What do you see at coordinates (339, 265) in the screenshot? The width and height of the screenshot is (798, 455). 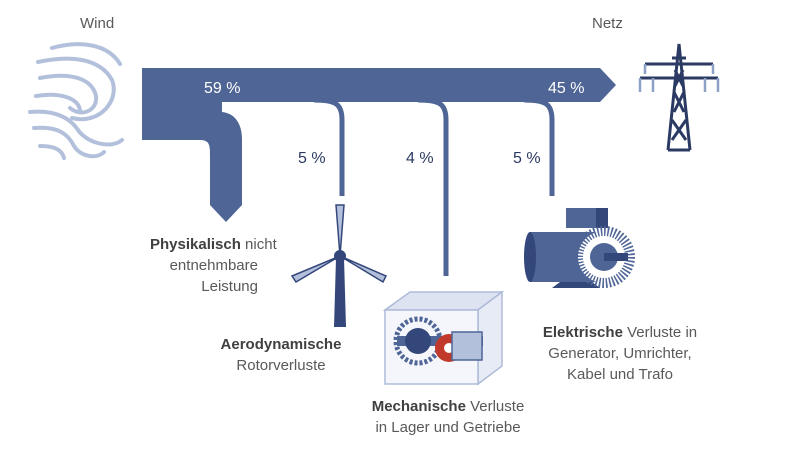 I see `wind-turbine-icon` at bounding box center [339, 265].